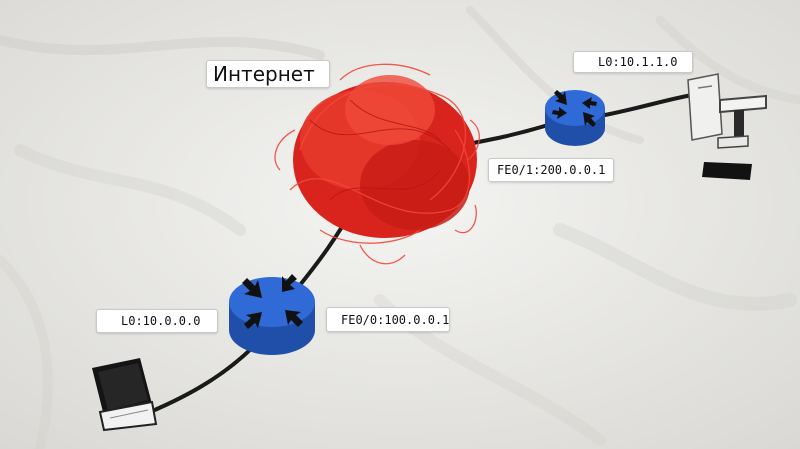 The image size is (800, 449). I want to click on router-local-loopback-label: L0:10.0.0.0, so click(157, 321).